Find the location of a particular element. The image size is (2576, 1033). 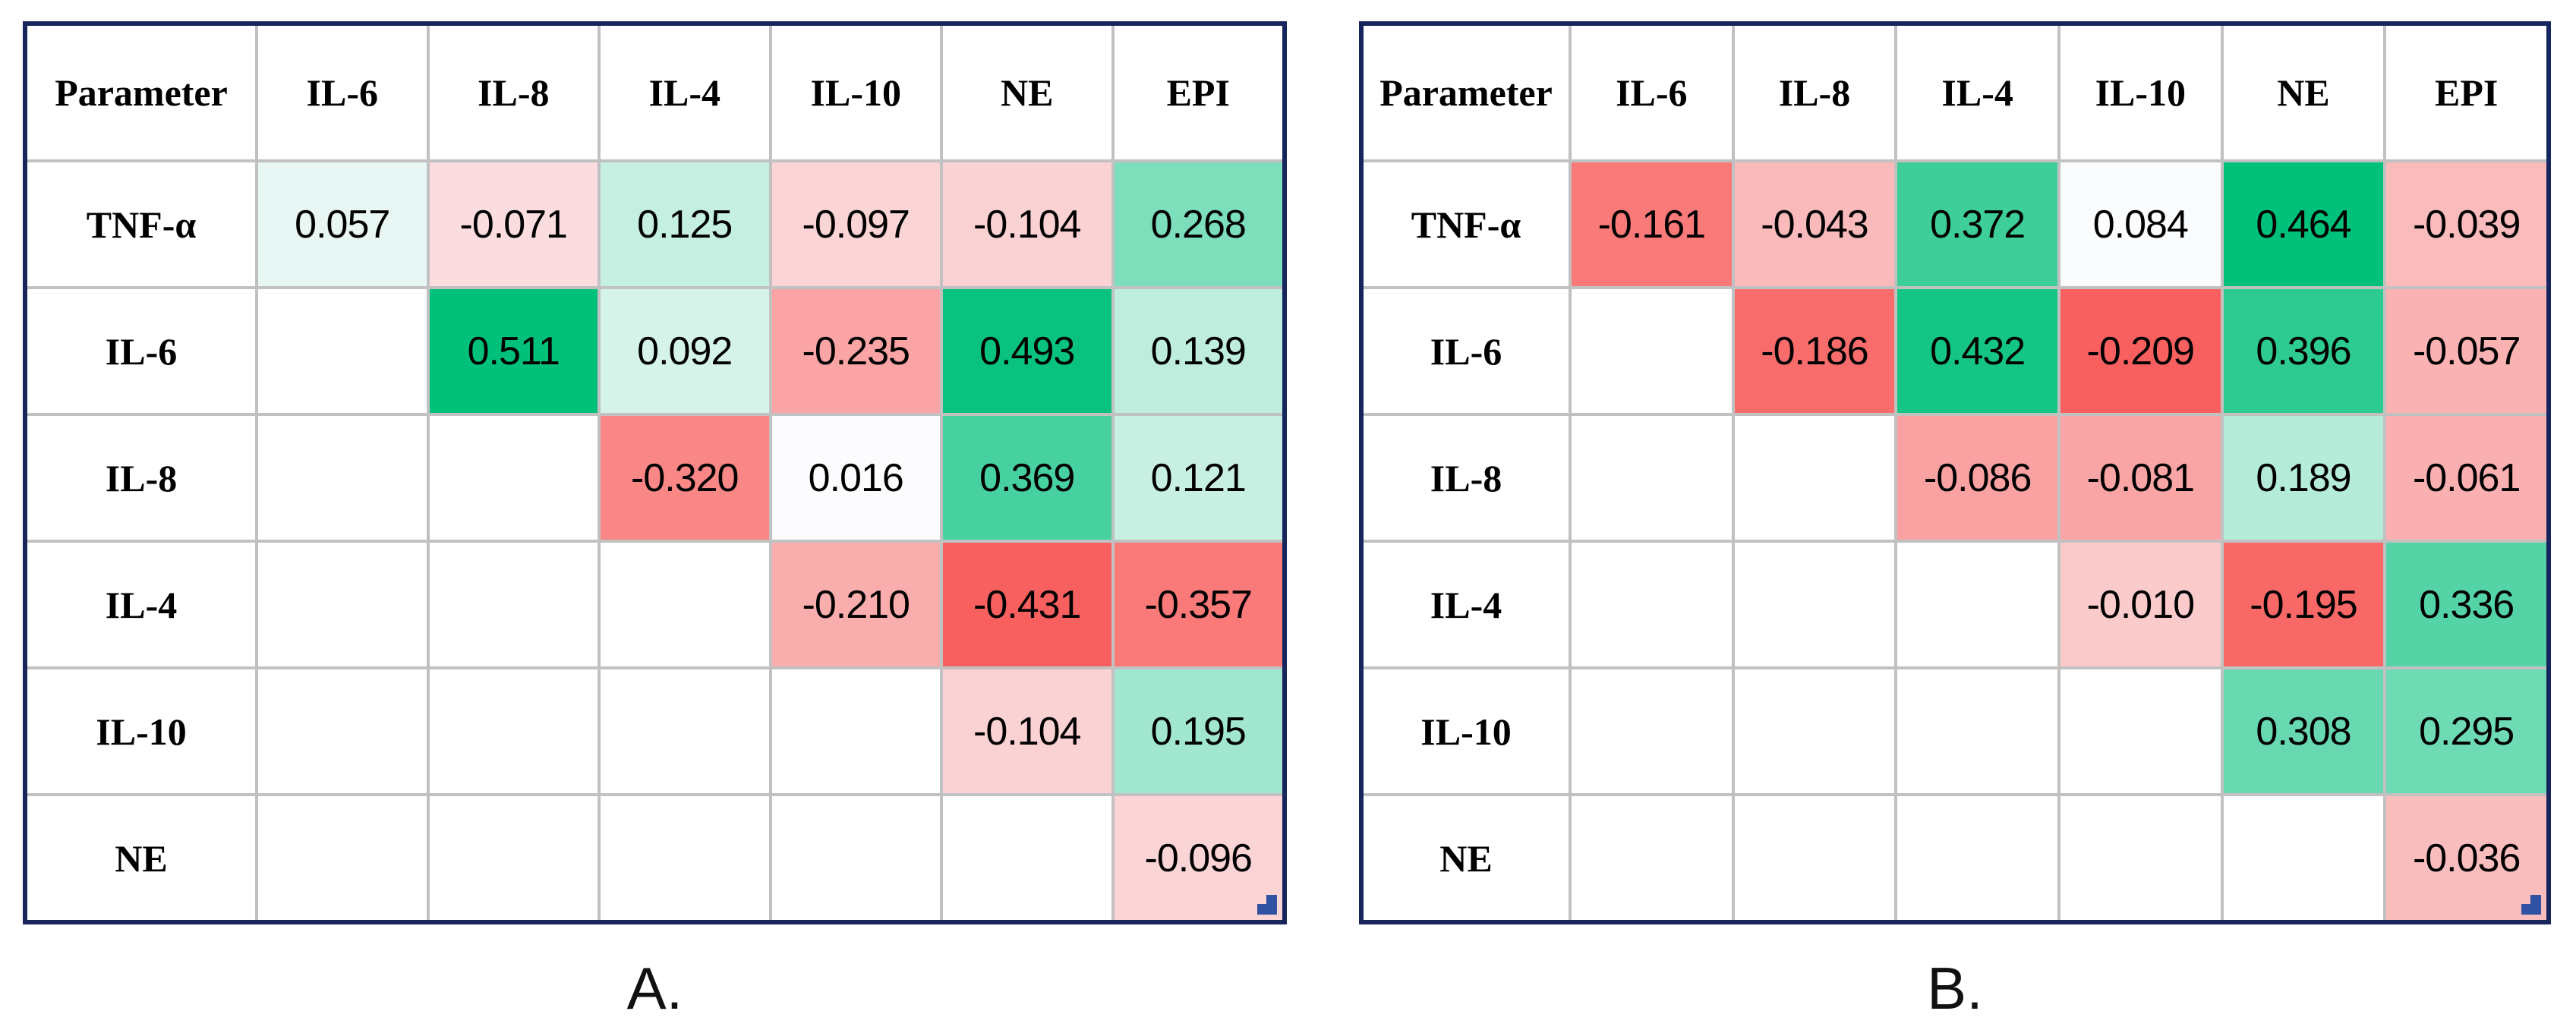

heatmap-cell: -0.086 is located at coordinates (1977, 478).